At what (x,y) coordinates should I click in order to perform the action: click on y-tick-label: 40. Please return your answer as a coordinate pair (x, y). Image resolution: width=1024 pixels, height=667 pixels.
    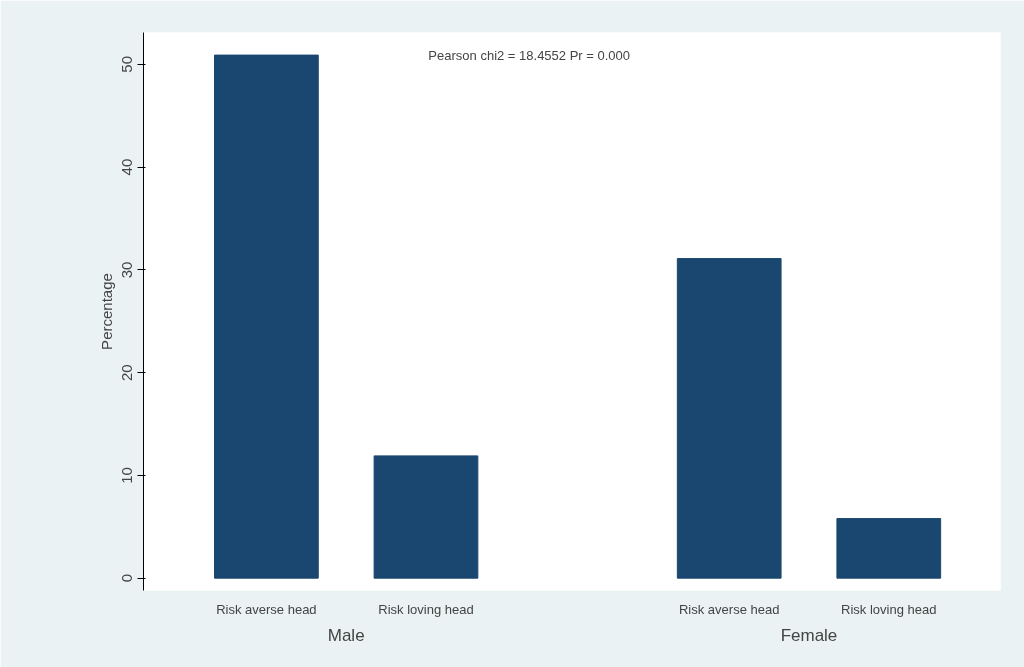
    Looking at the image, I should click on (127, 167).